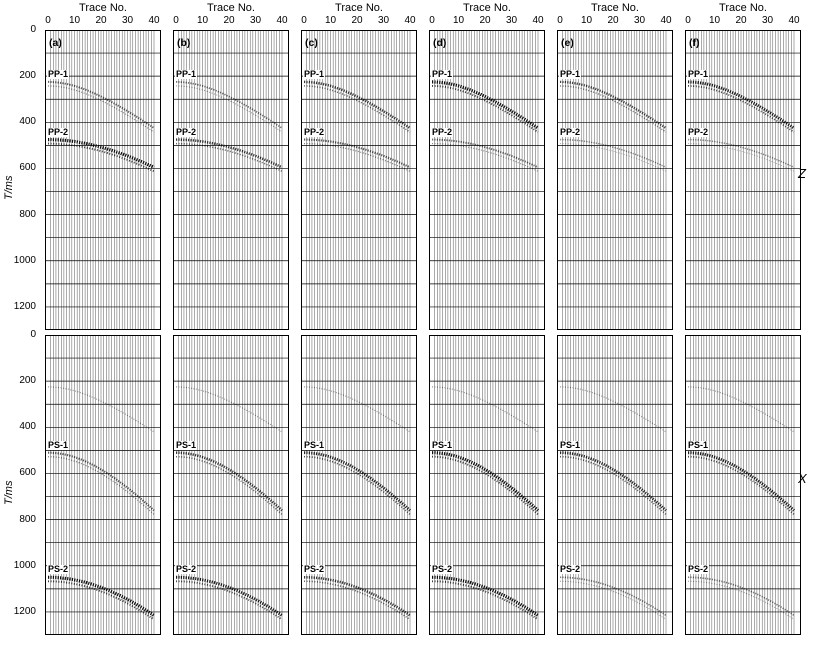  Describe the element at coordinates (184, 43) in the screenshot. I see `panel-label: (b)` at that location.